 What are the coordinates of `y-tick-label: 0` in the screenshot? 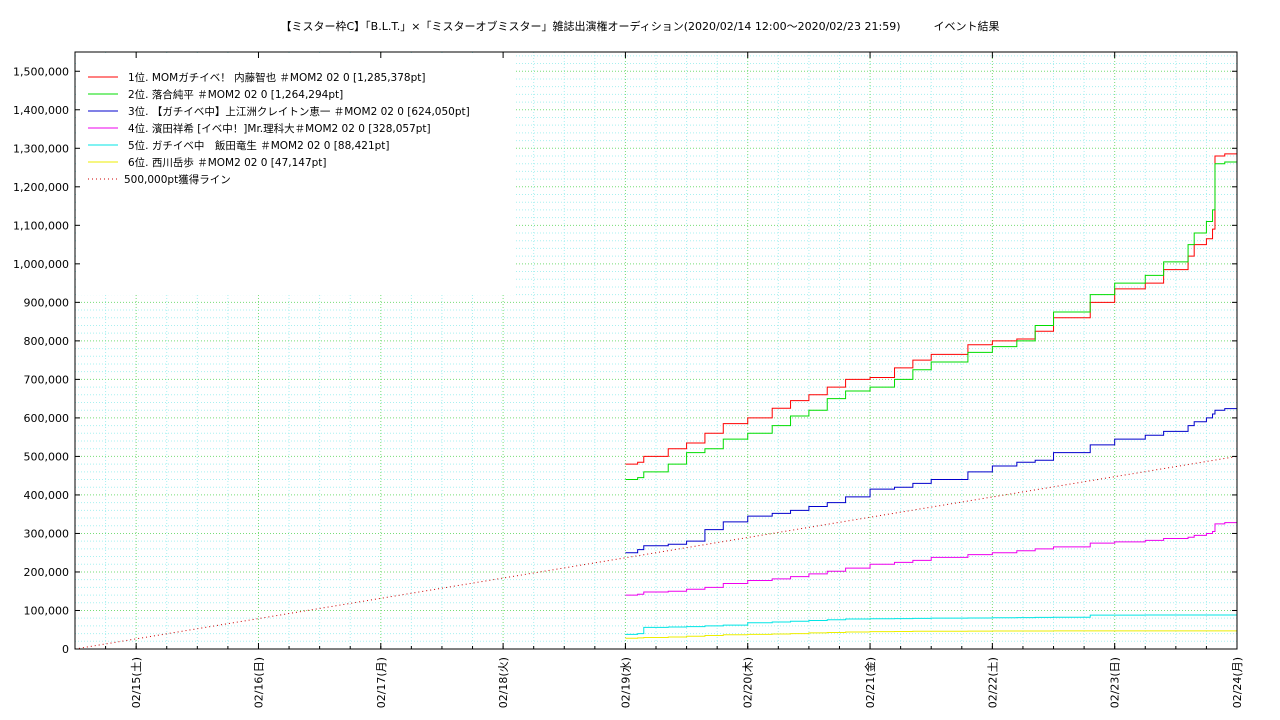 It's located at (65, 649).